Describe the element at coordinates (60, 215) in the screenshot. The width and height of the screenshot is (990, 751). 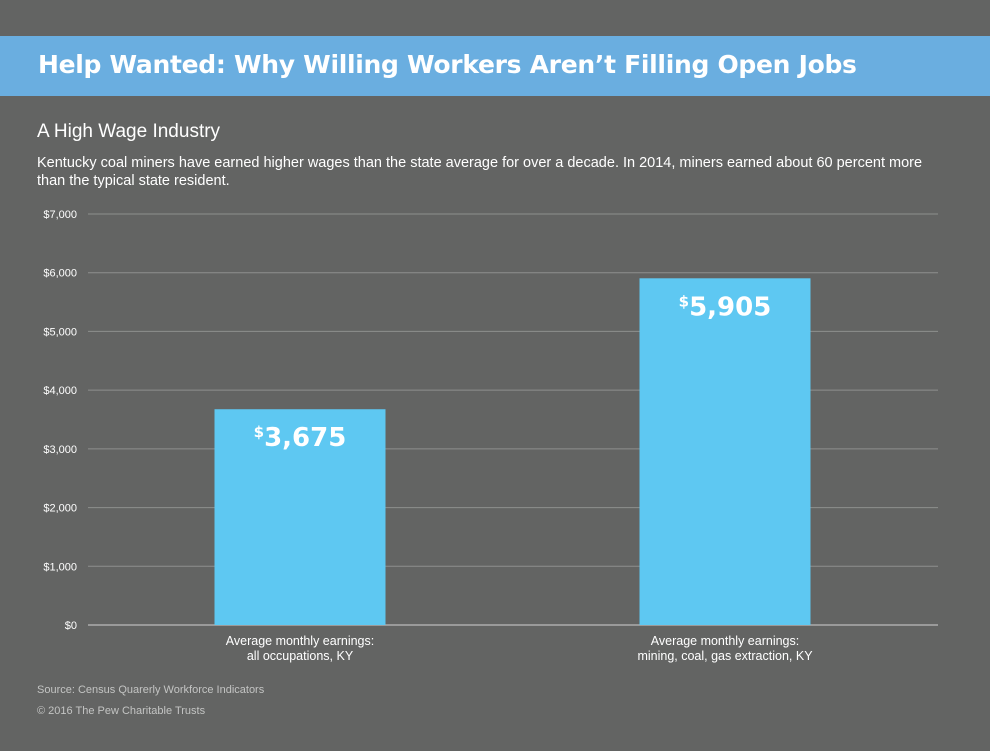
I see `y-tick-label: $7,000` at that location.